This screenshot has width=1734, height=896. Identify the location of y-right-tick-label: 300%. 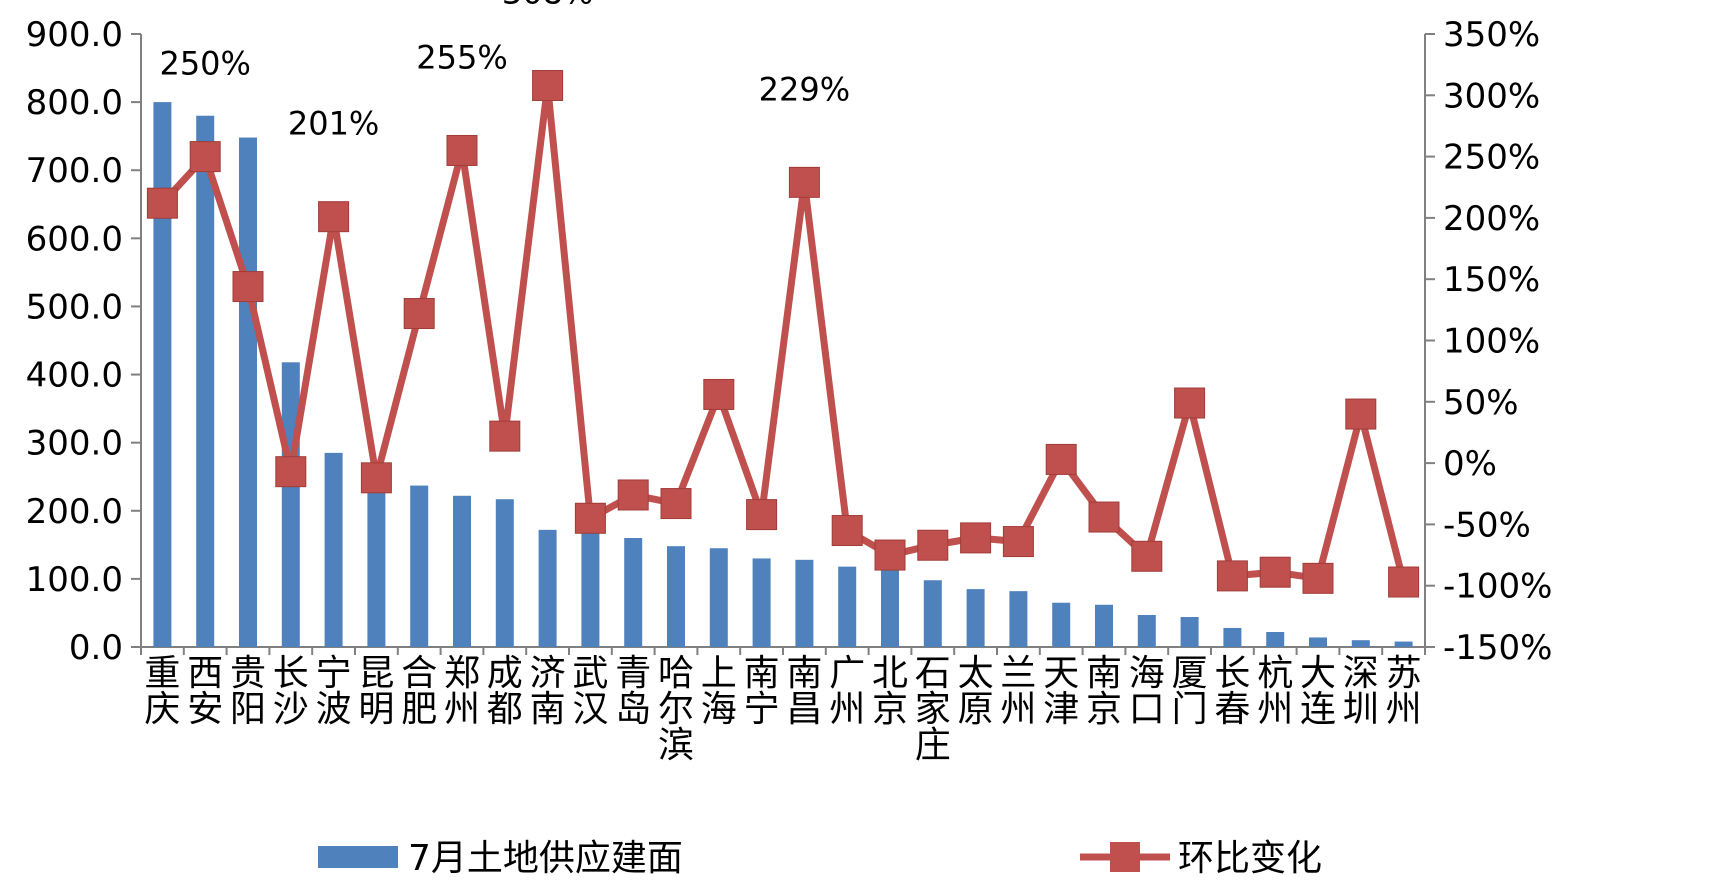
(1491, 96).